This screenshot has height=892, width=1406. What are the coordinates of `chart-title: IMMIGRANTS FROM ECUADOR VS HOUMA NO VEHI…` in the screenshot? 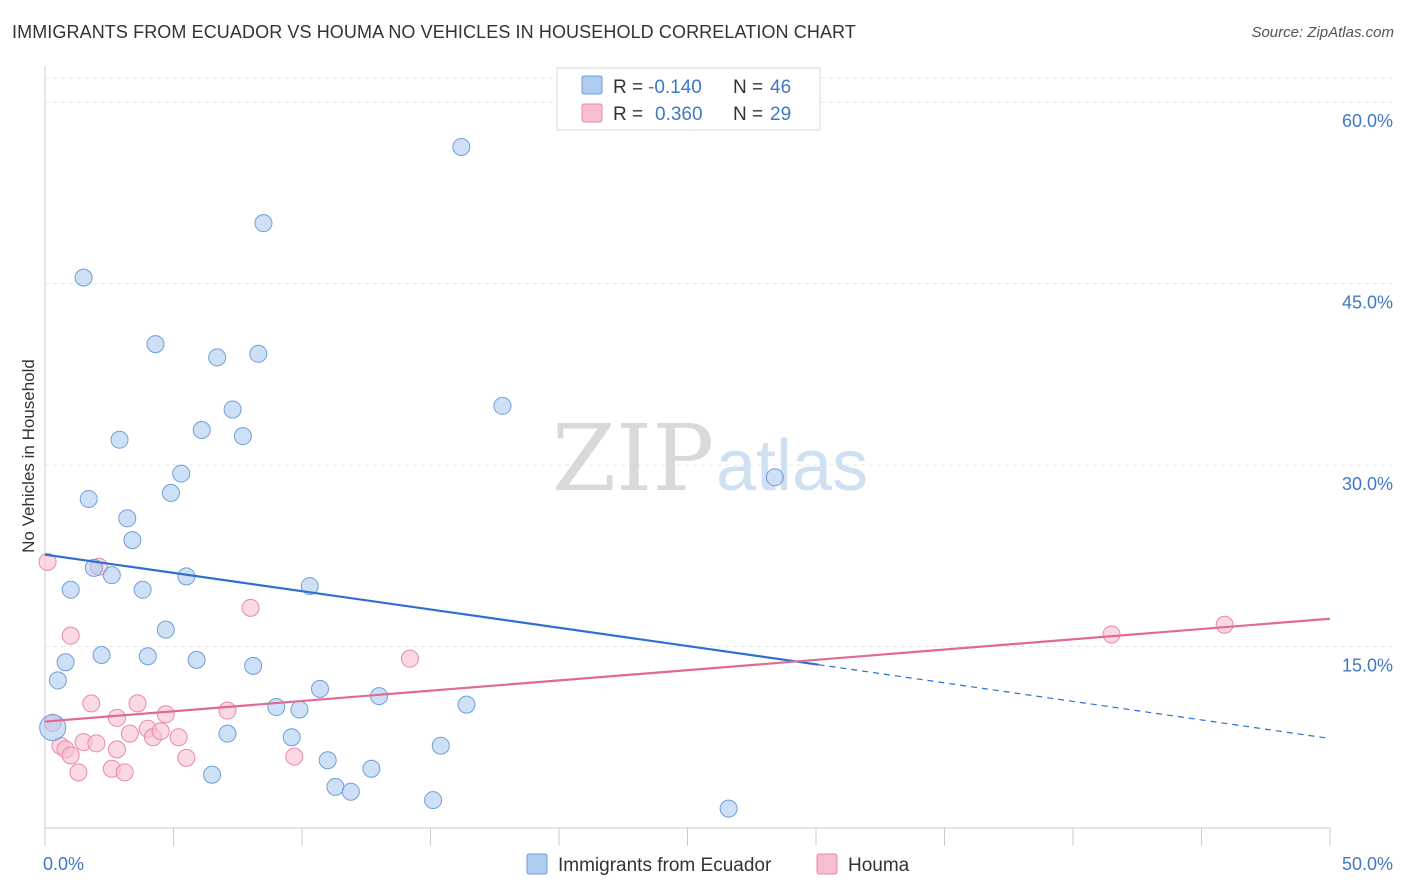 It's located at (434, 32).